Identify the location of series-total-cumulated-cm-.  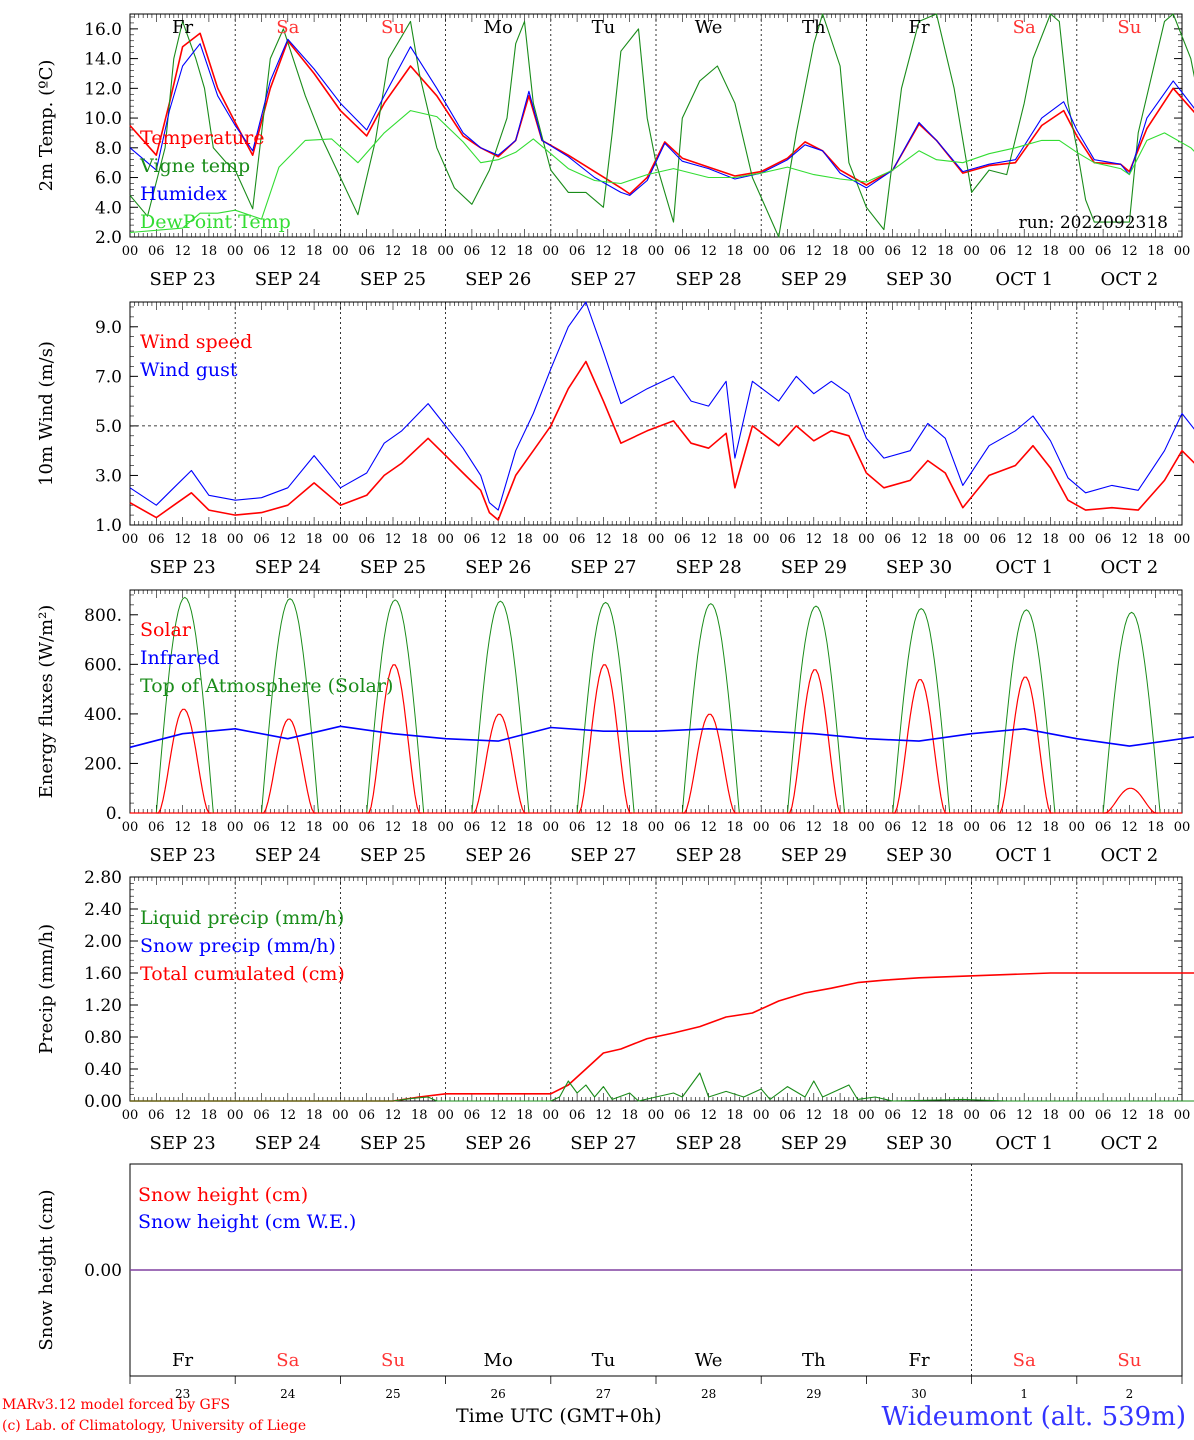
(662, 1037).